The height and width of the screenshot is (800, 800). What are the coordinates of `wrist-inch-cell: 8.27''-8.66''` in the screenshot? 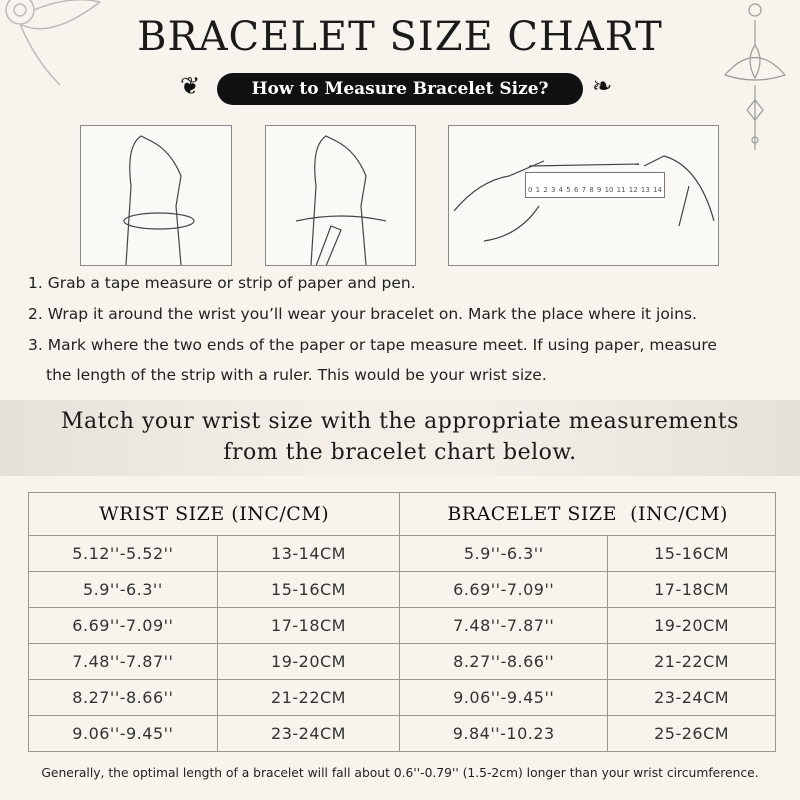 It's located at (123, 697).